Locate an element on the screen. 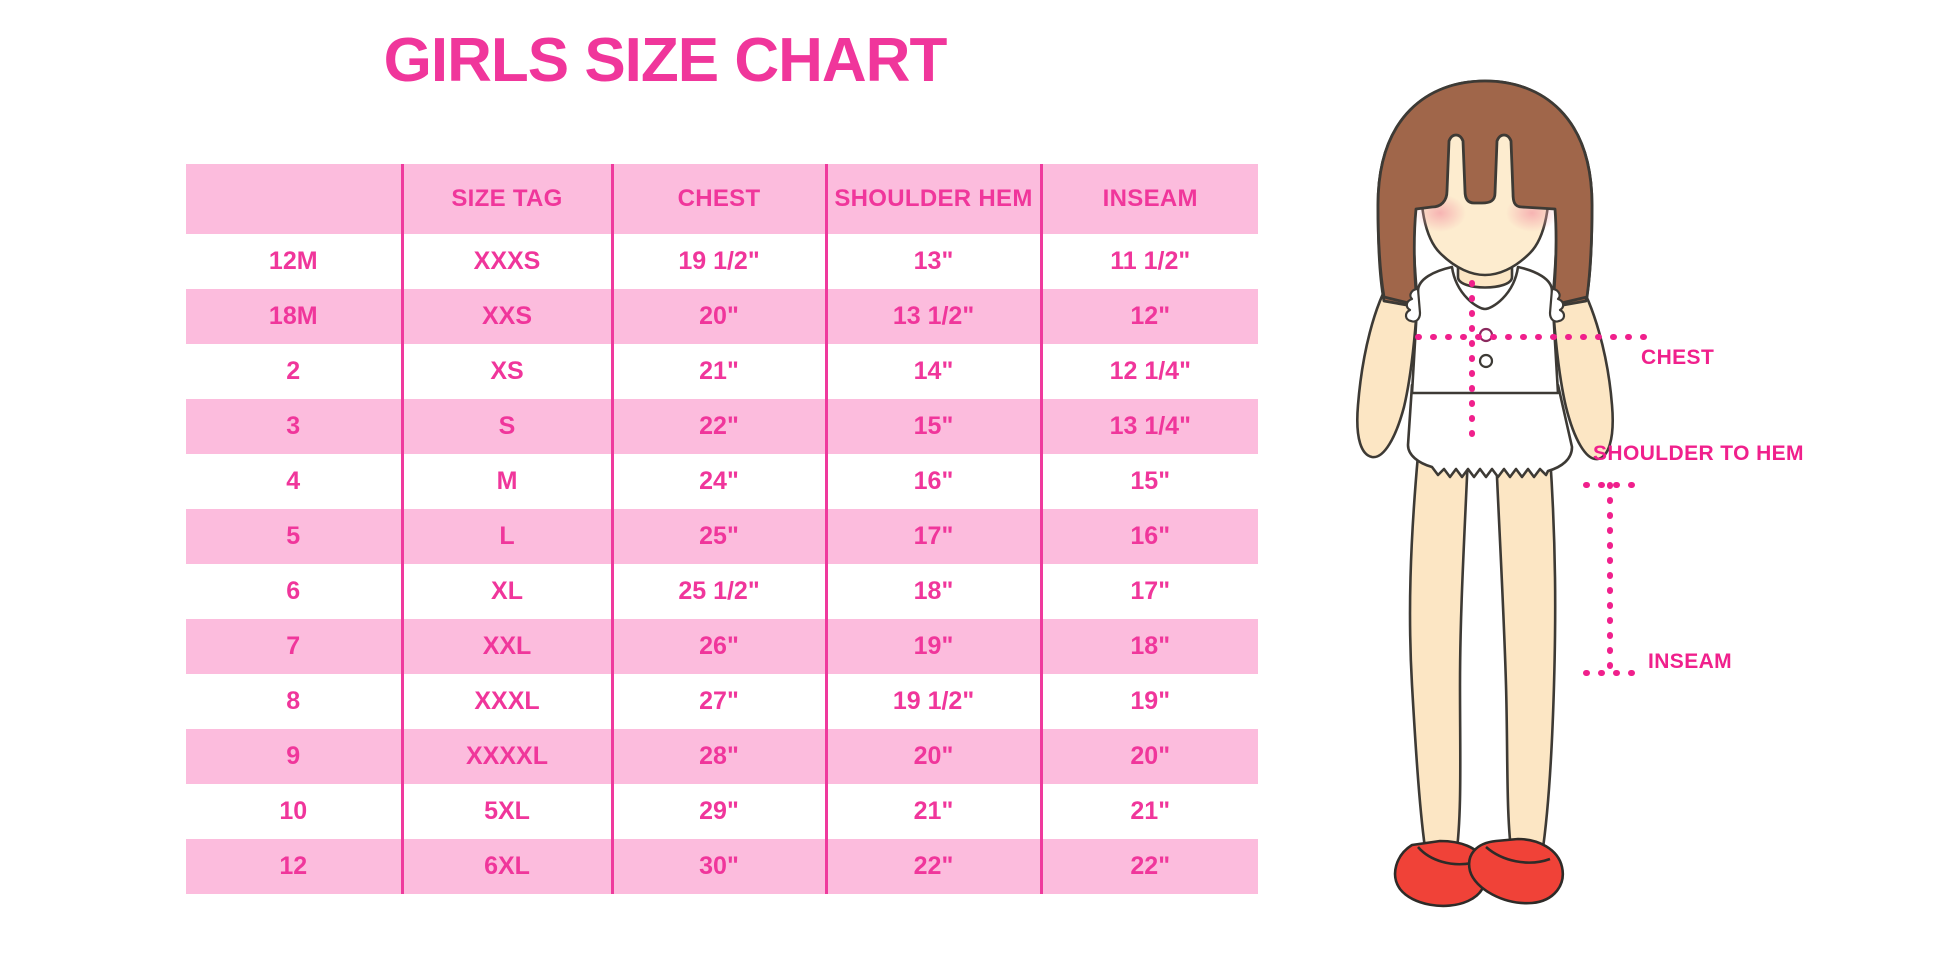  cell-size: 3 is located at coordinates (294, 426).